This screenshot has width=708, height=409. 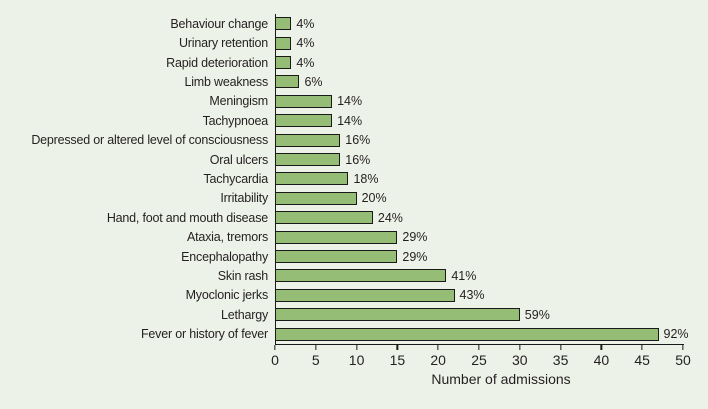 I want to click on chart-row: Limb weakness 6%, so click(x=354, y=81).